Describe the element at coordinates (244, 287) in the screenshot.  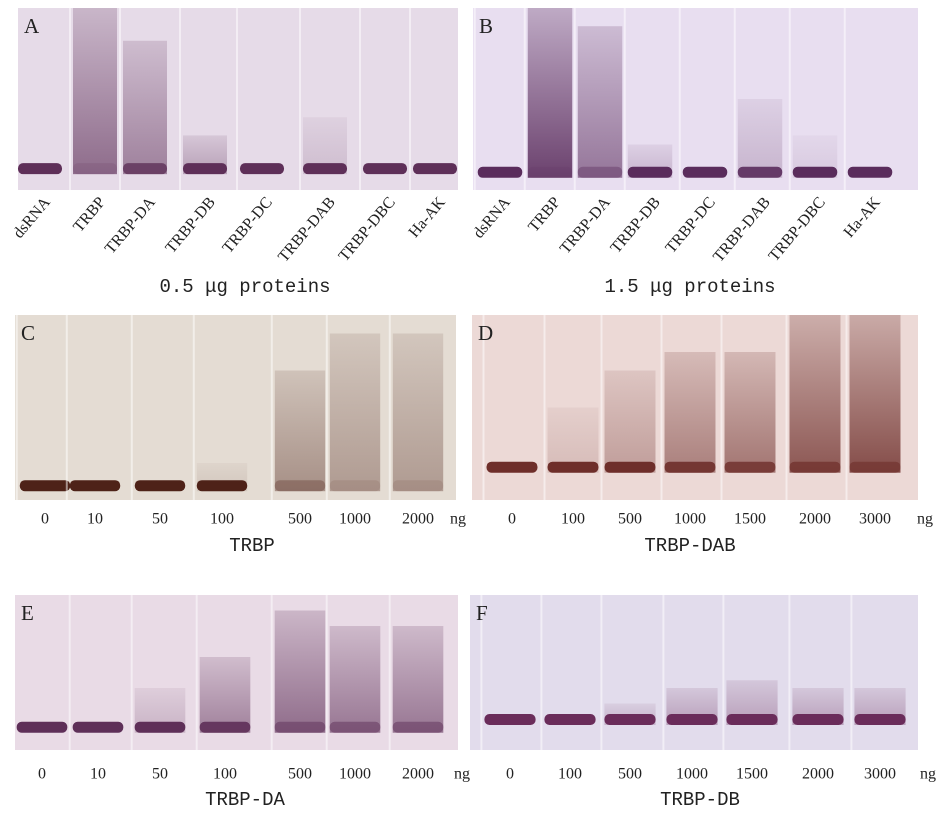
I see `panel-caption: 0.5 μg proteins` at that location.